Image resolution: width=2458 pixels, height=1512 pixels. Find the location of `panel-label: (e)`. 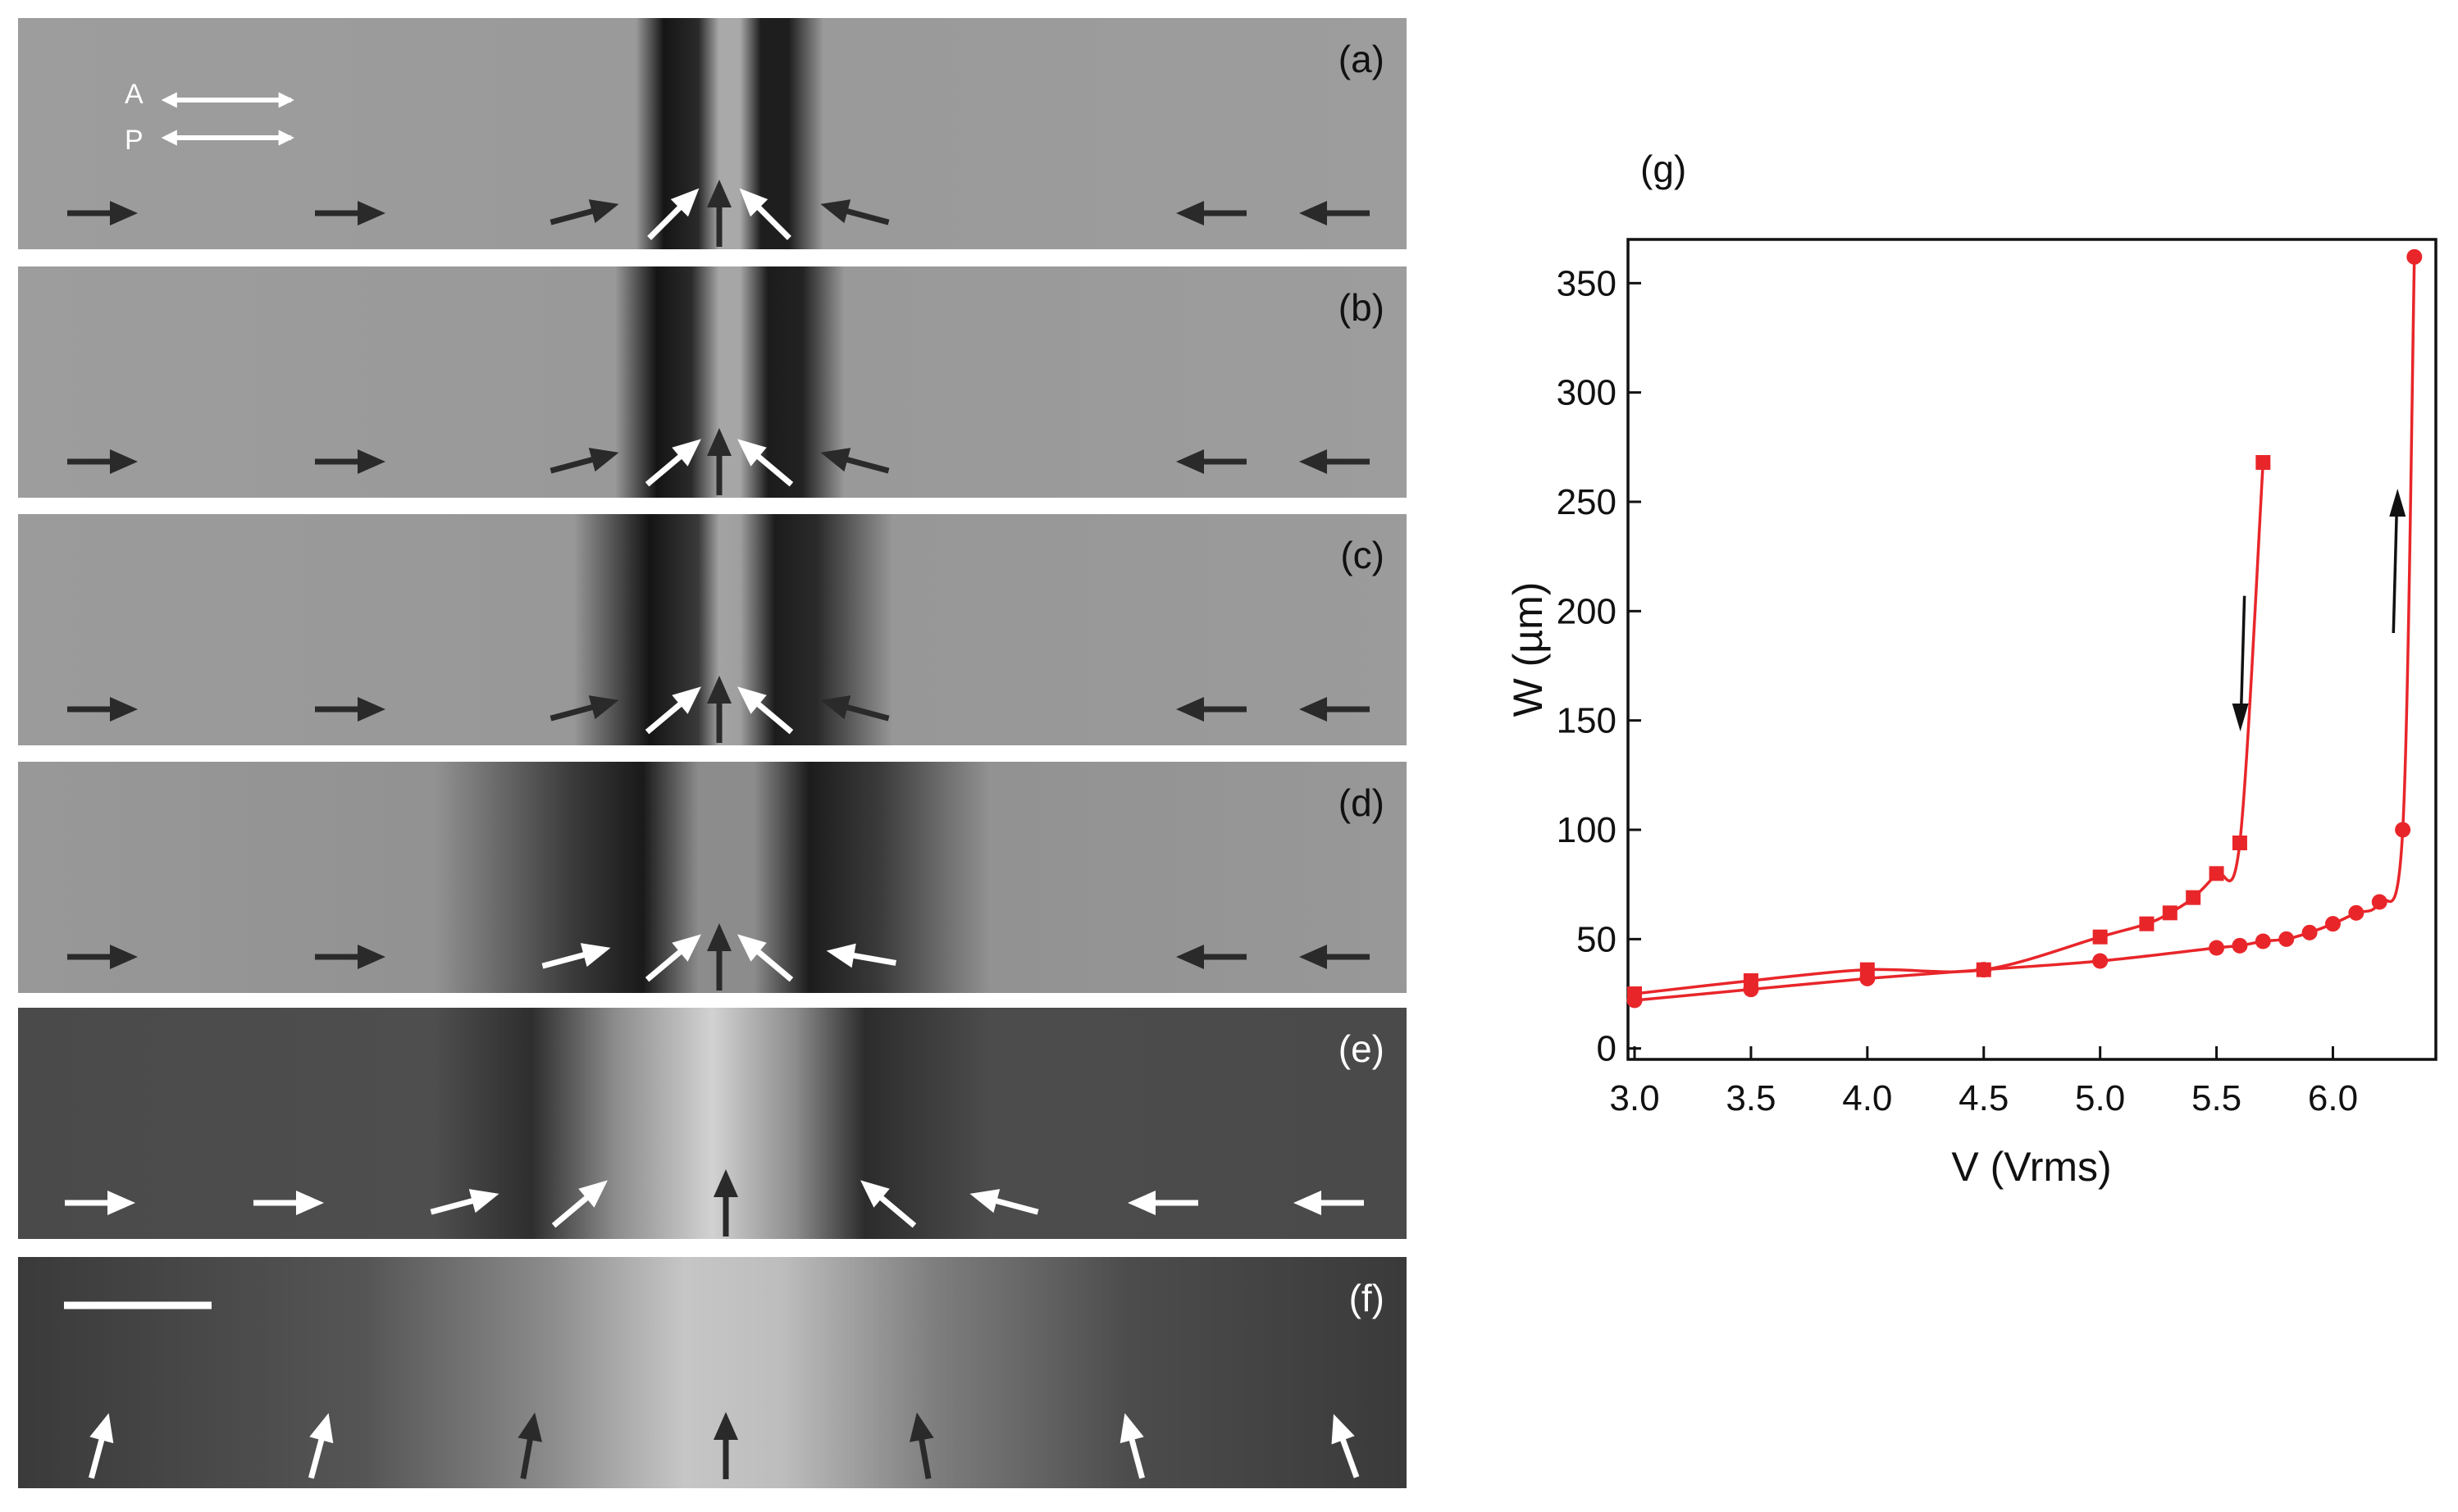

panel-label: (e) is located at coordinates (1361, 1048).